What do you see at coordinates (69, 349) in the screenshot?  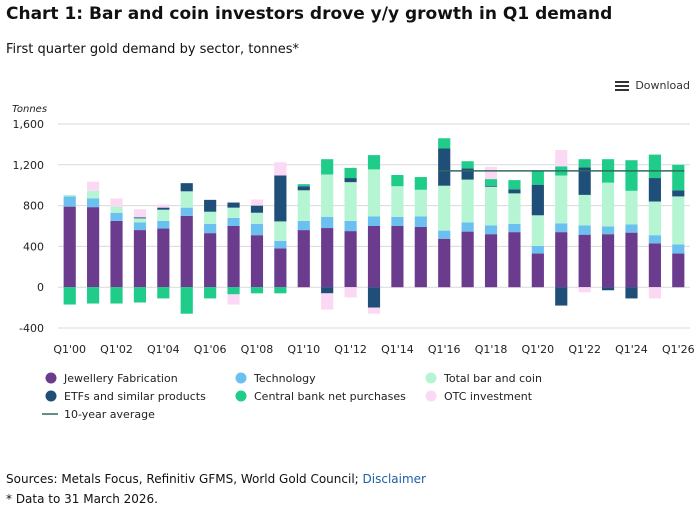 I see `x-tick-label: Q1'00` at bounding box center [69, 349].